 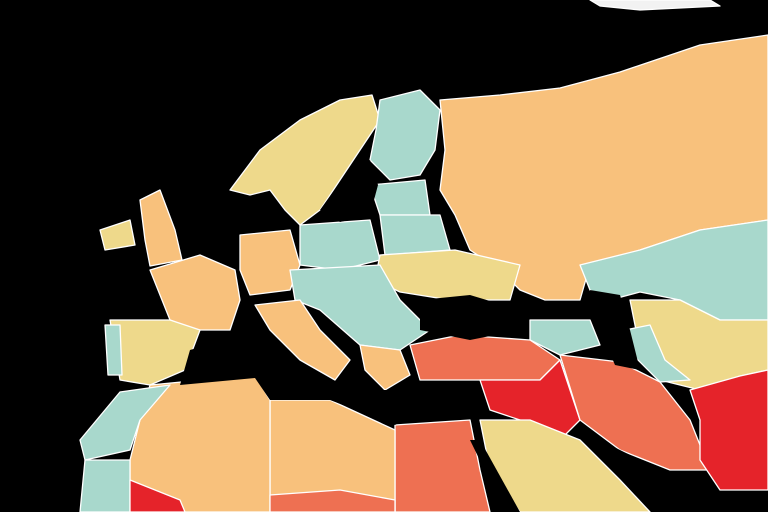 What do you see at coordinates (385, 367) in the screenshot?
I see `region-greece` at bounding box center [385, 367].